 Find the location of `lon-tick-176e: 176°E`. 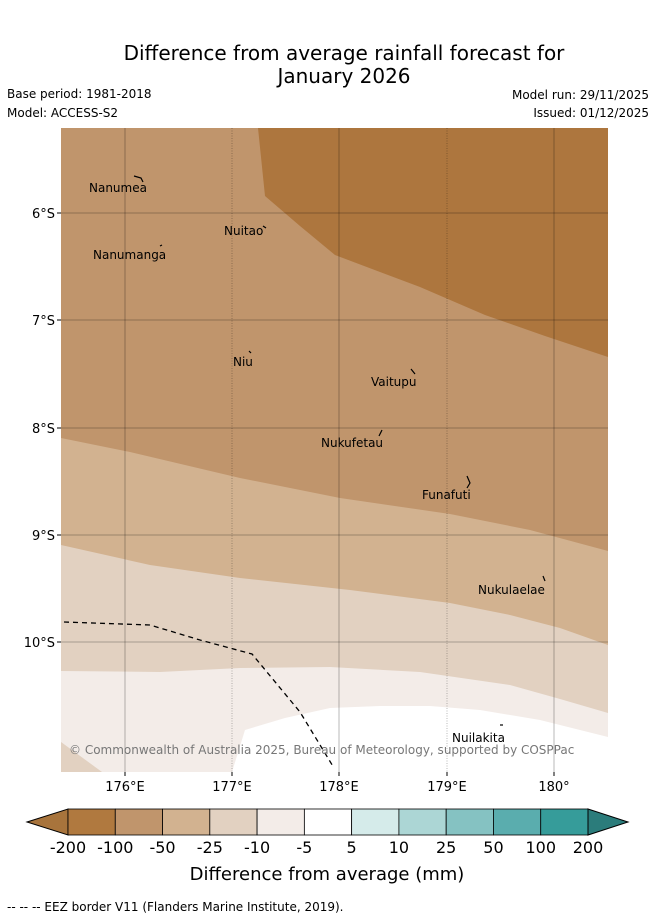

lon-tick-176e: 176°E is located at coordinates (125, 787).